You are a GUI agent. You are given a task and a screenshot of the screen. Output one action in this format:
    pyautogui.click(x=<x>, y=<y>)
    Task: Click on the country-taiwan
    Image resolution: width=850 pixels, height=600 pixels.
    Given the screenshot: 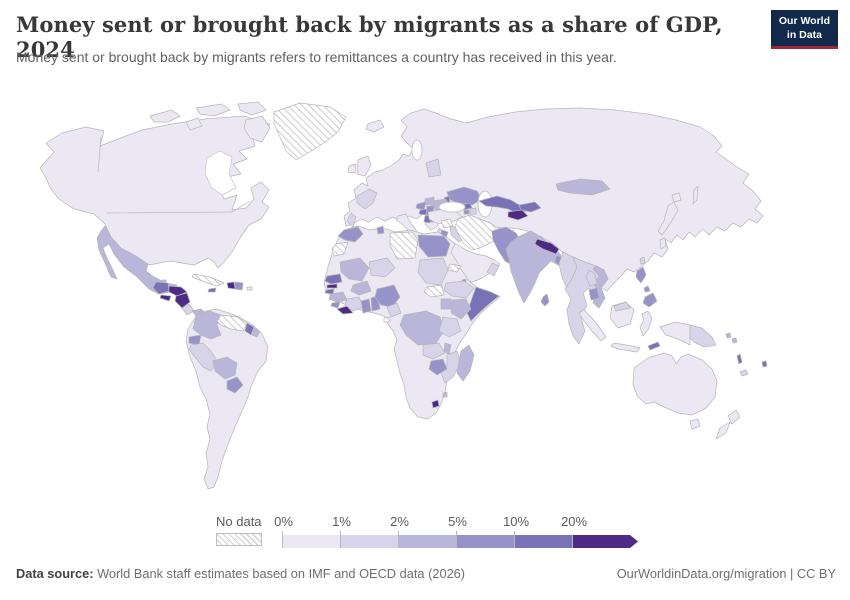 What is the action you would take?
    pyautogui.click(x=642, y=260)
    